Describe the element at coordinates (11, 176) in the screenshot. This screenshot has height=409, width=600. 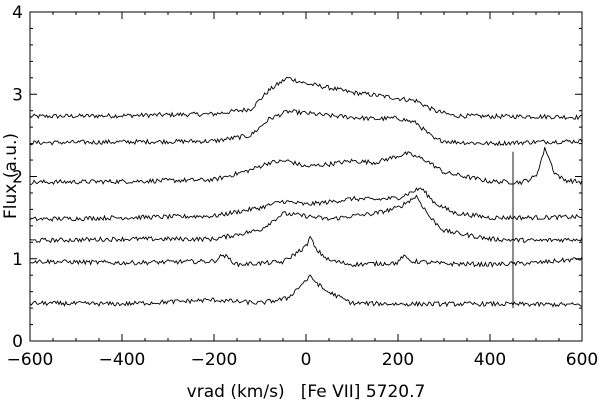
I see `y-axis-title: Flux (a.u.)` at that location.